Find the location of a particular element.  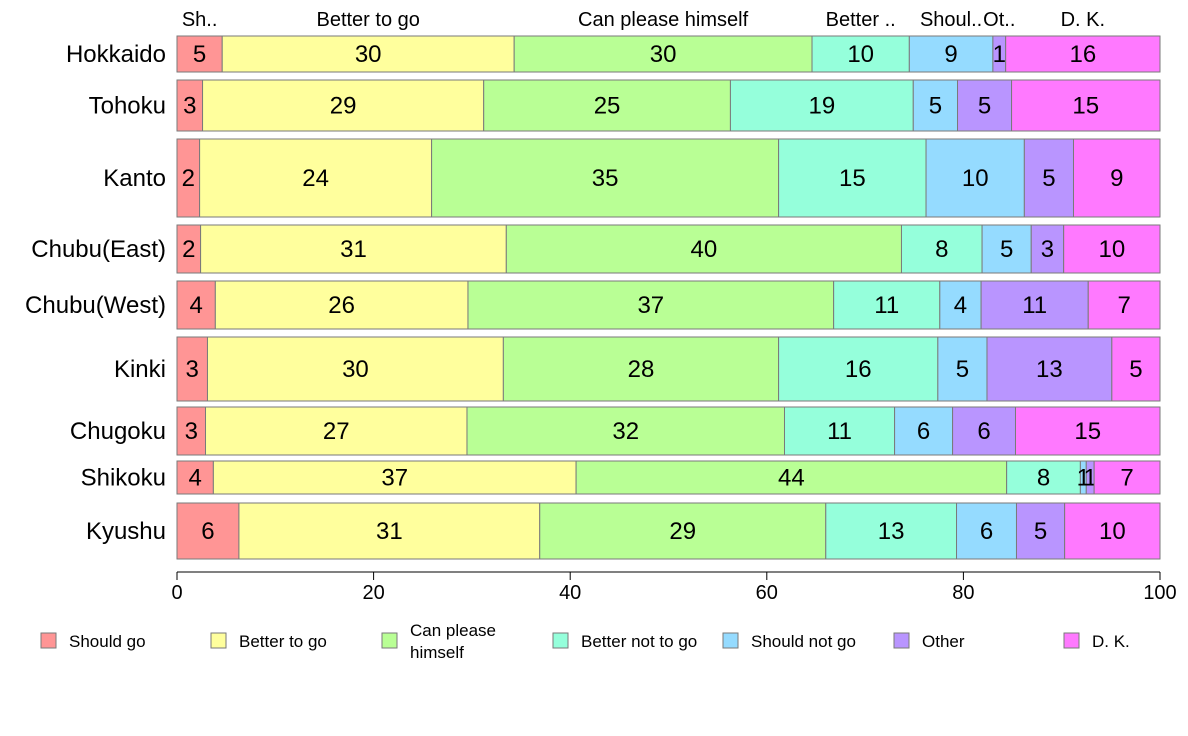

bar-segment-chubu-west-should-not-go is located at coordinates (960, 305).